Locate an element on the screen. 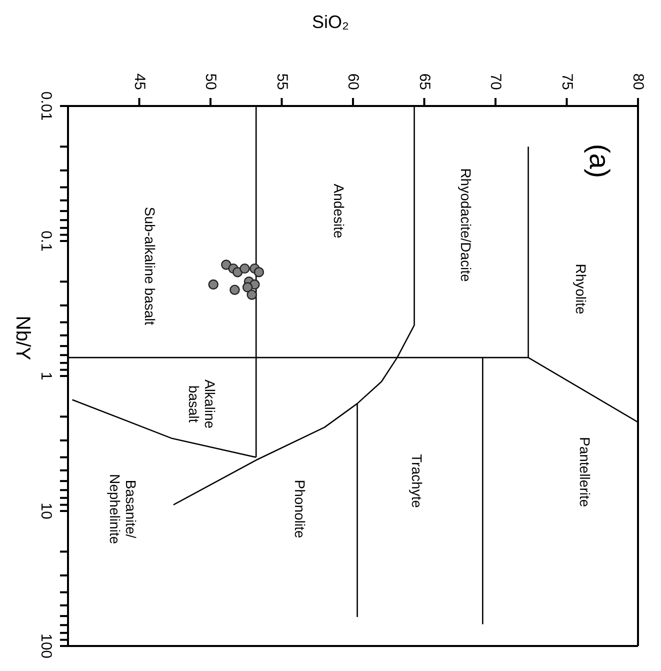  annotation: Alkaline basalt is located at coordinates (202, 403).